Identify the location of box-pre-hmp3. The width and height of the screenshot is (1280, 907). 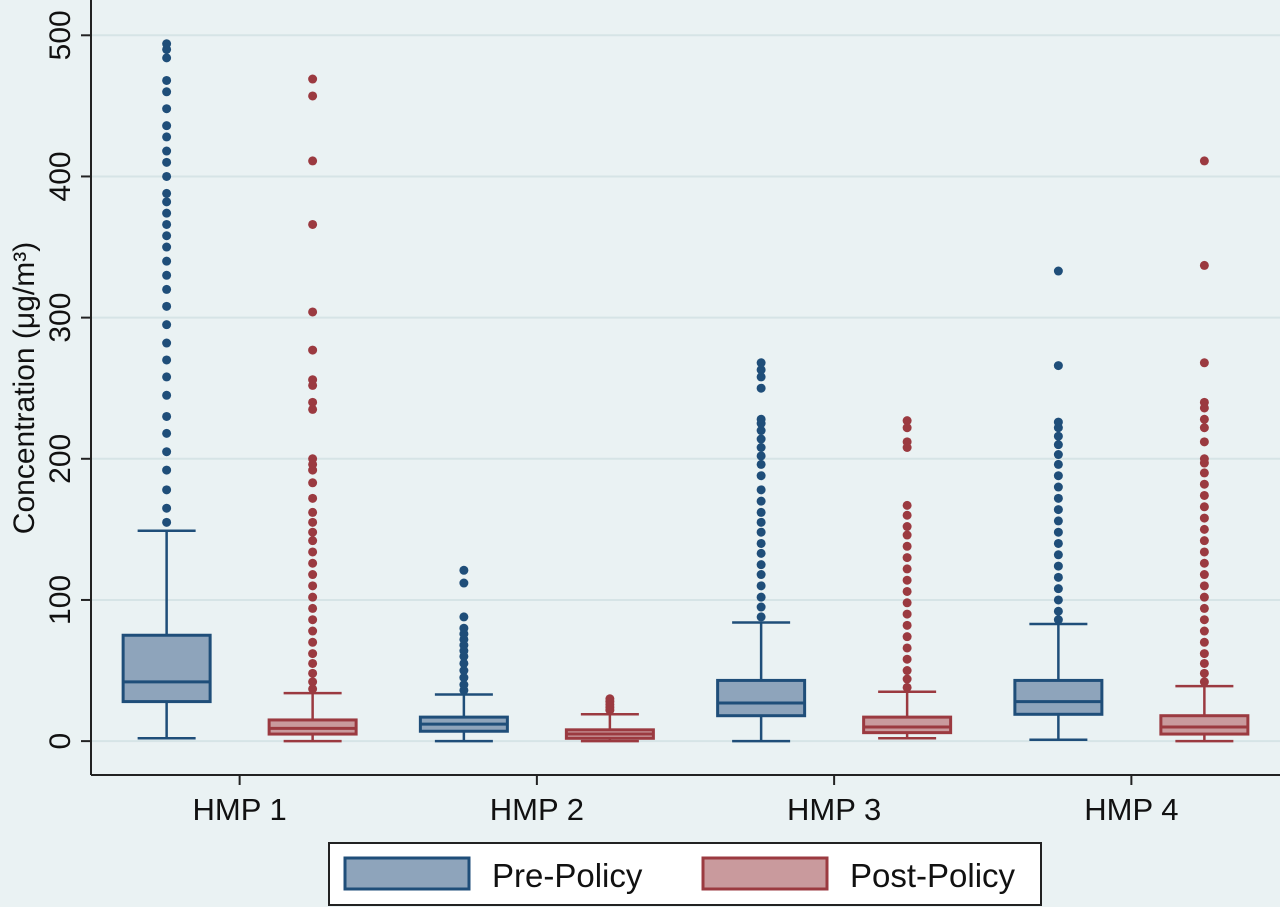
(761, 550).